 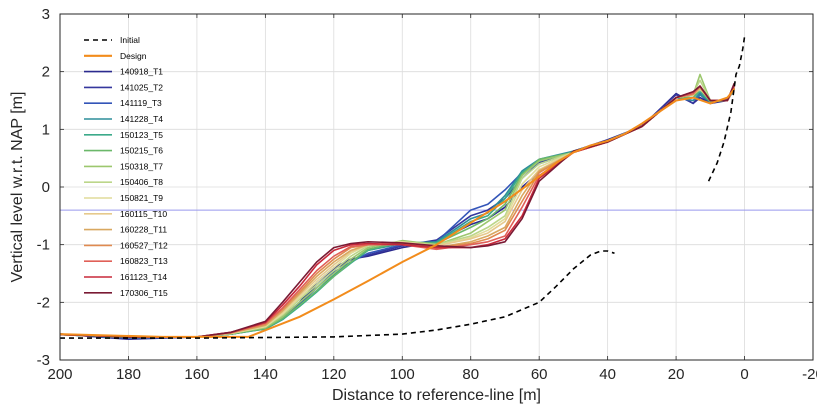 What do you see at coordinates (17, 187) in the screenshot?
I see `y-axis-label: Vertical level w.r.t. NAP [m]` at bounding box center [17, 187].